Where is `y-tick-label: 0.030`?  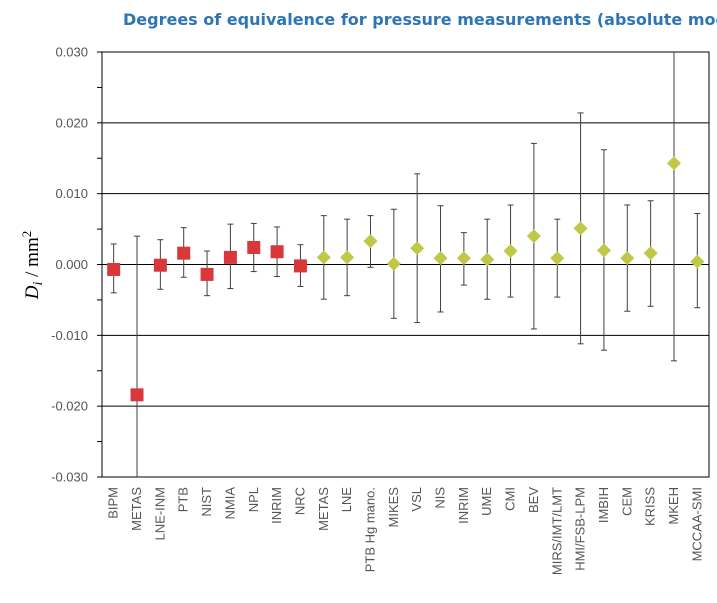
y-tick-label: 0.030 is located at coordinates (71, 52).